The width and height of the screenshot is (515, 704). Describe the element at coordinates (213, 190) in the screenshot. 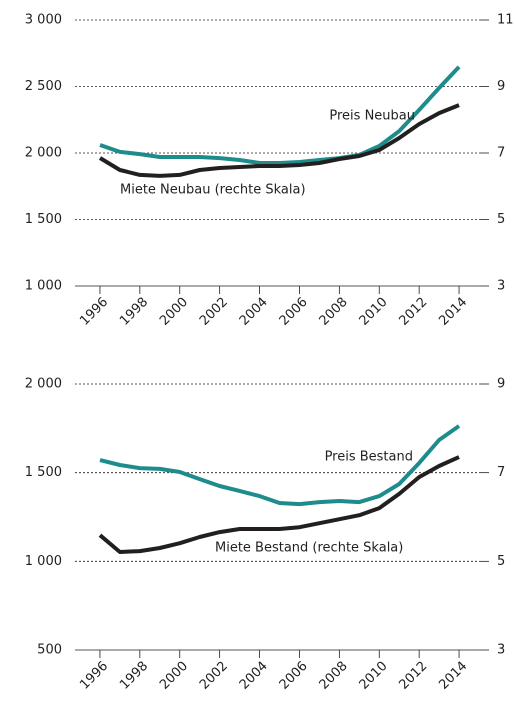

I see `series-label: Miete Neubau (rechte Skala)` at that location.